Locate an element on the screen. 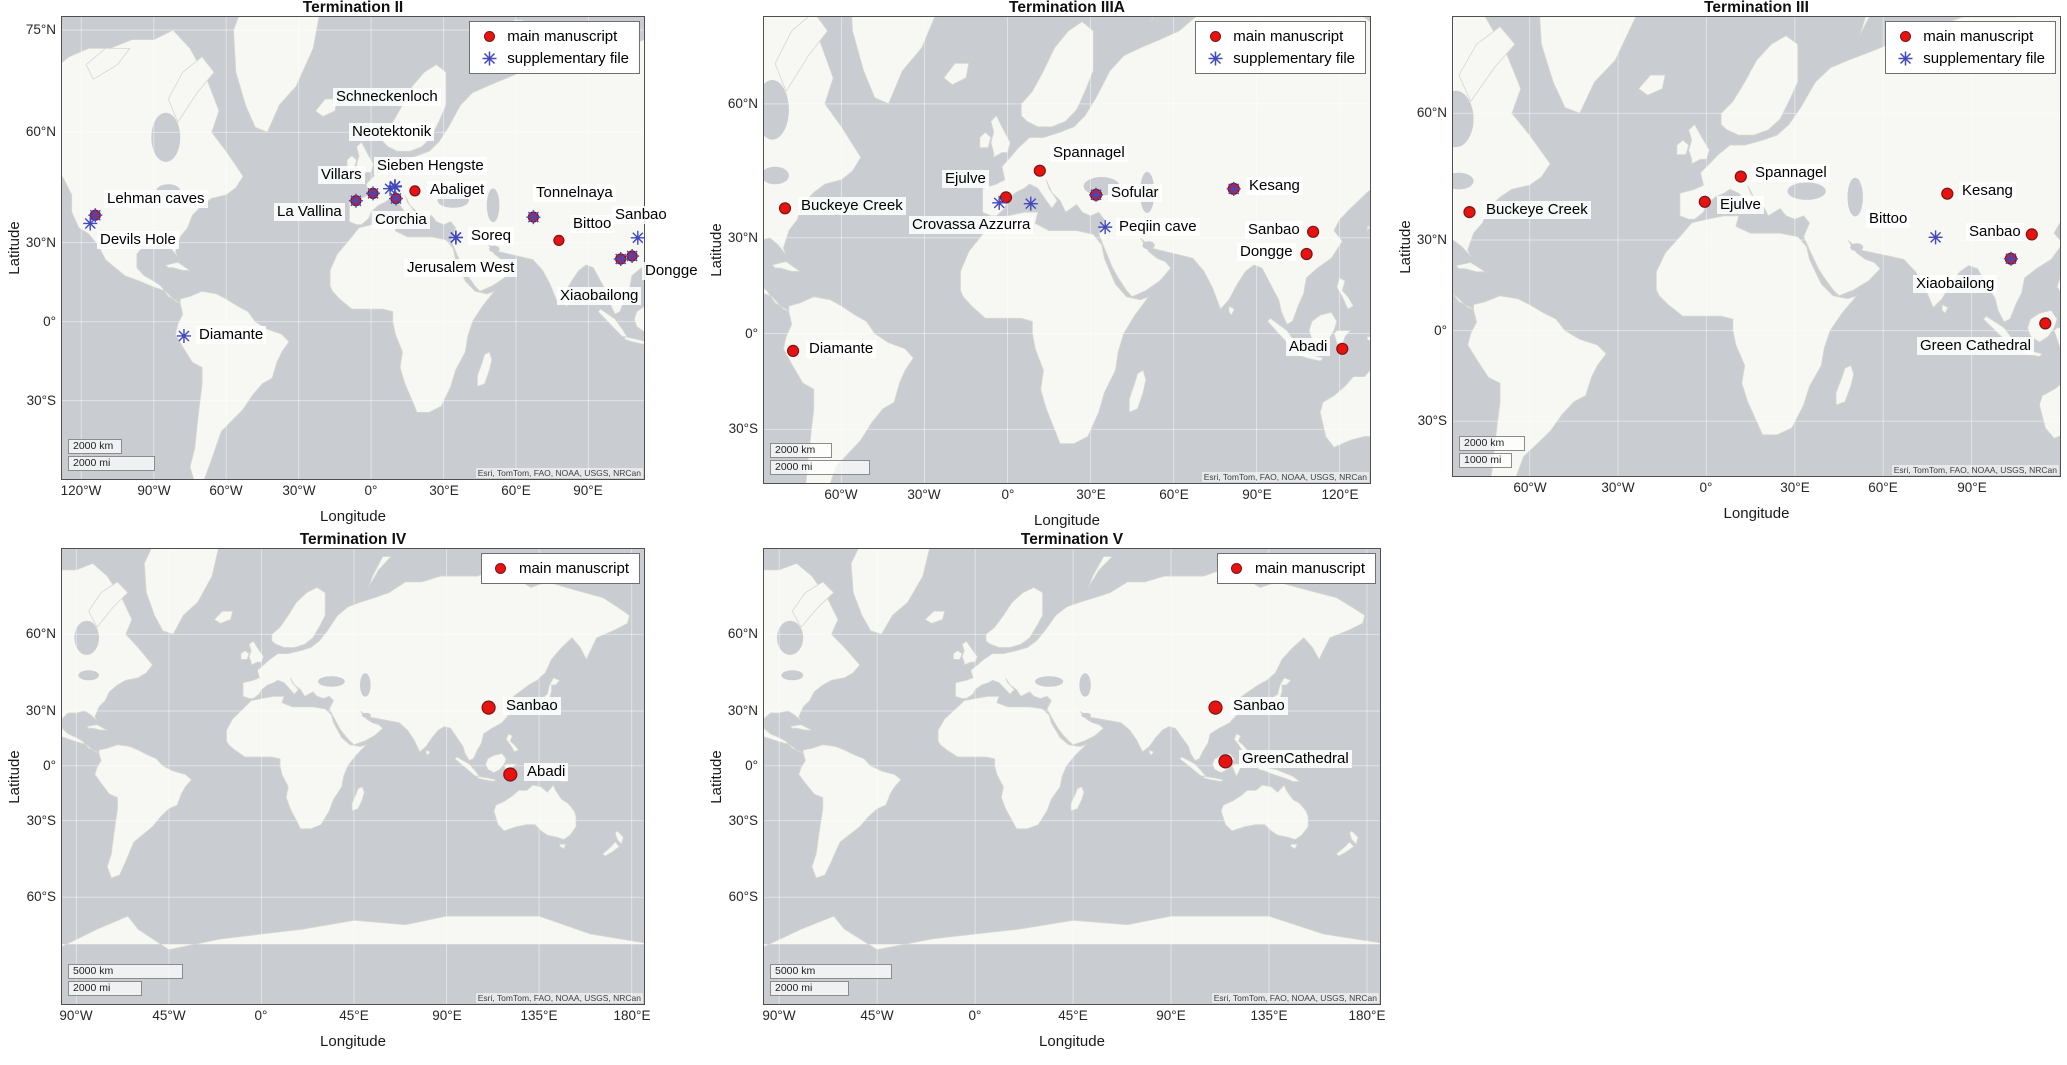  panel-title: Termination IV is located at coordinates (353, 539).